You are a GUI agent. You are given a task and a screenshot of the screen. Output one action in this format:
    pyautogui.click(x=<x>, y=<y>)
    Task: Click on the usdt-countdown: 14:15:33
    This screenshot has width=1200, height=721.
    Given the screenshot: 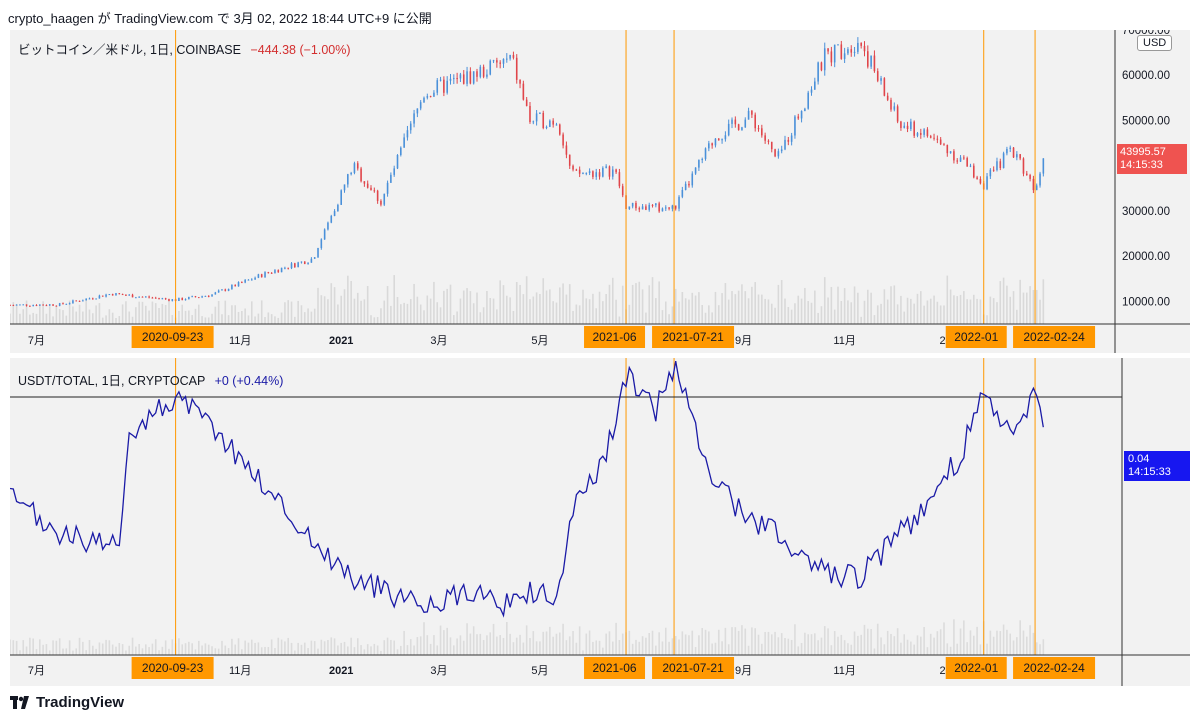 What is the action you would take?
    pyautogui.click(x=1149, y=472)
    